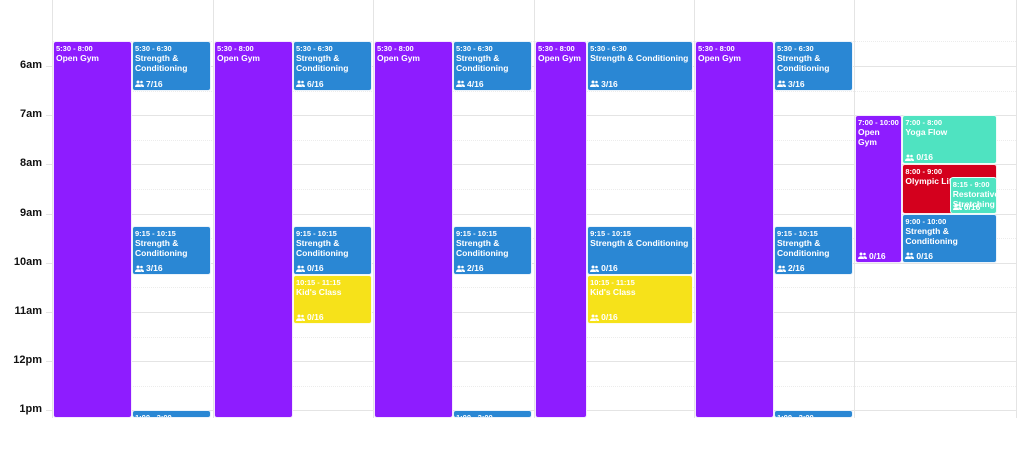 The width and height of the screenshot is (1024, 452). What do you see at coordinates (154, 83) in the screenshot?
I see `attendance-count-text: 7/16` at bounding box center [154, 83].